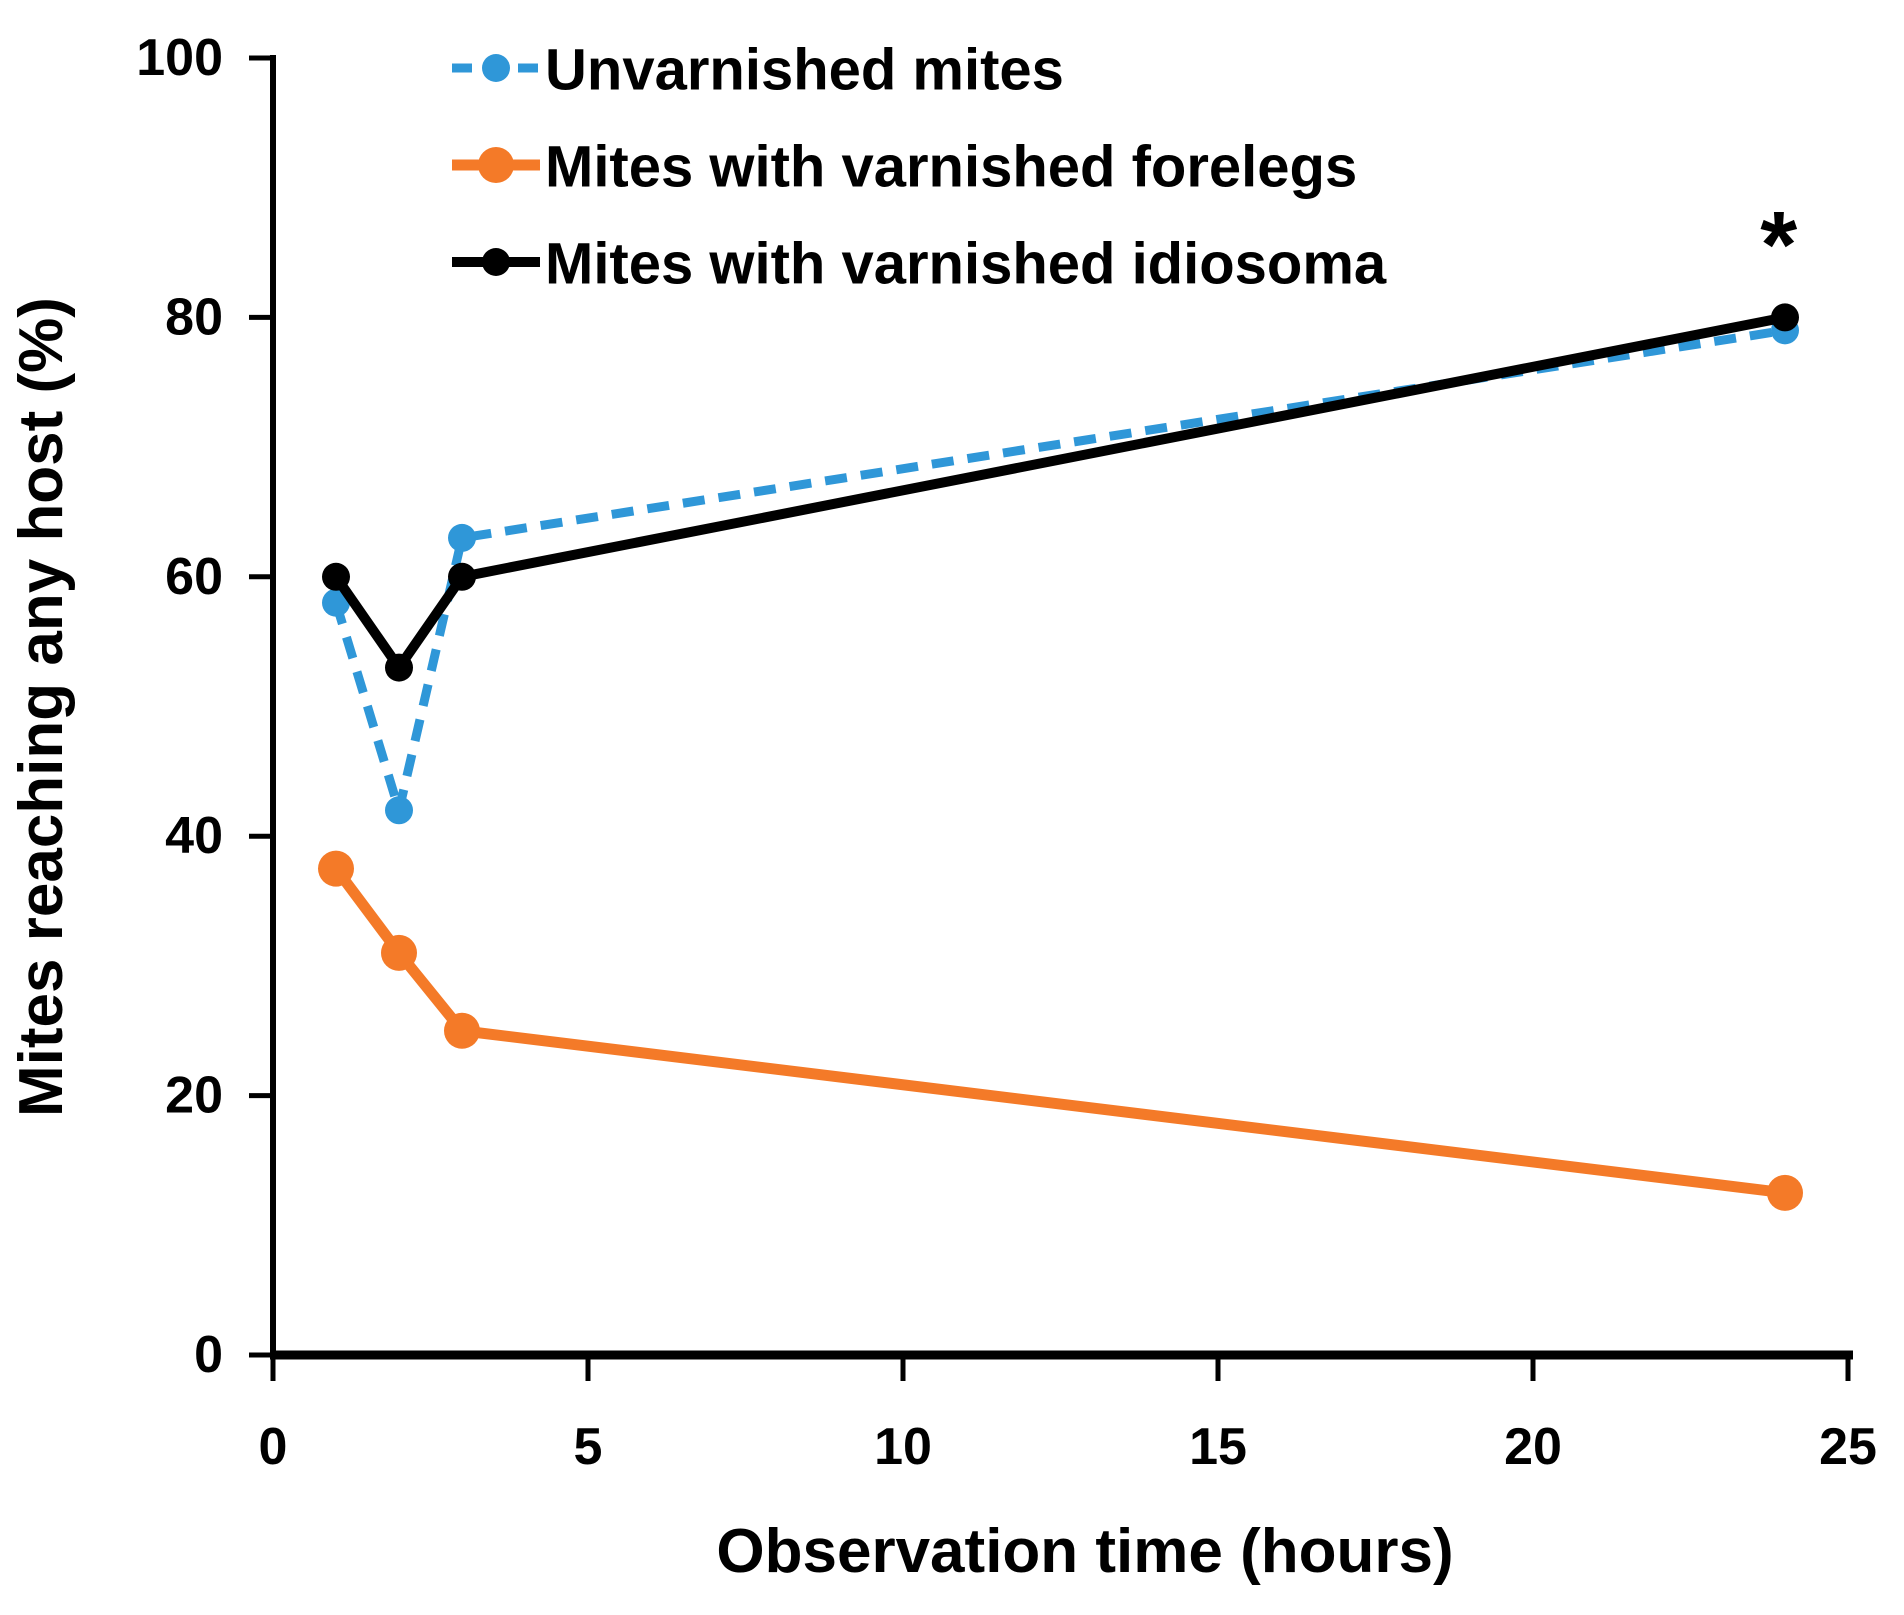  What do you see at coordinates (194, 836) in the screenshot?
I see `y-tick-label: 40` at bounding box center [194, 836].